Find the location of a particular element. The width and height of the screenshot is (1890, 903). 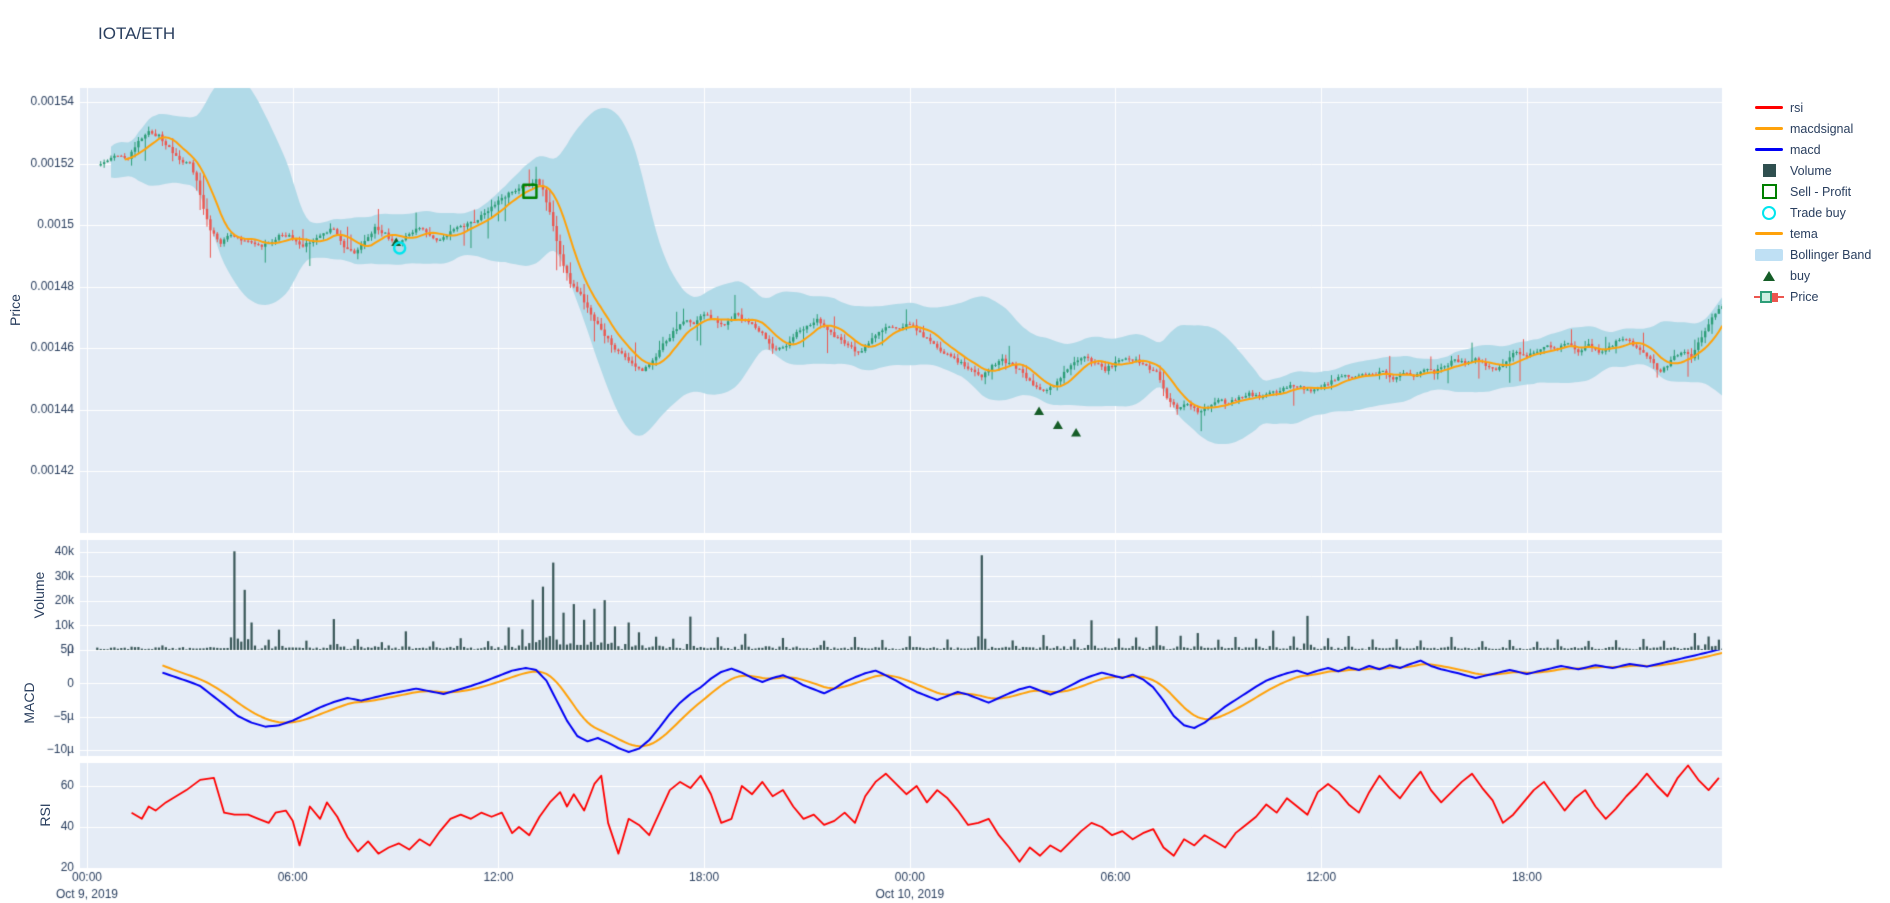

legend-swatch-trade-buy-icon is located at coordinates (1769, 212).